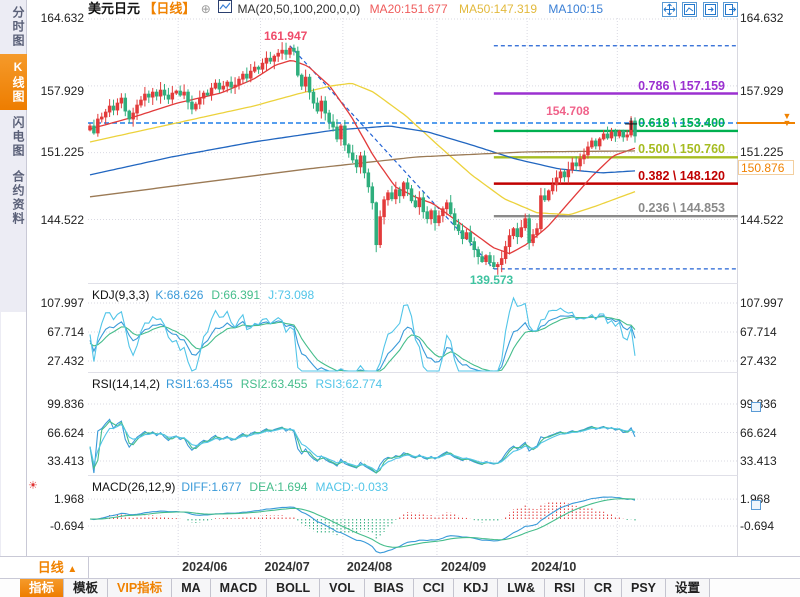  I want to click on bottom-tab-lw: LW&, so click(522, 588).